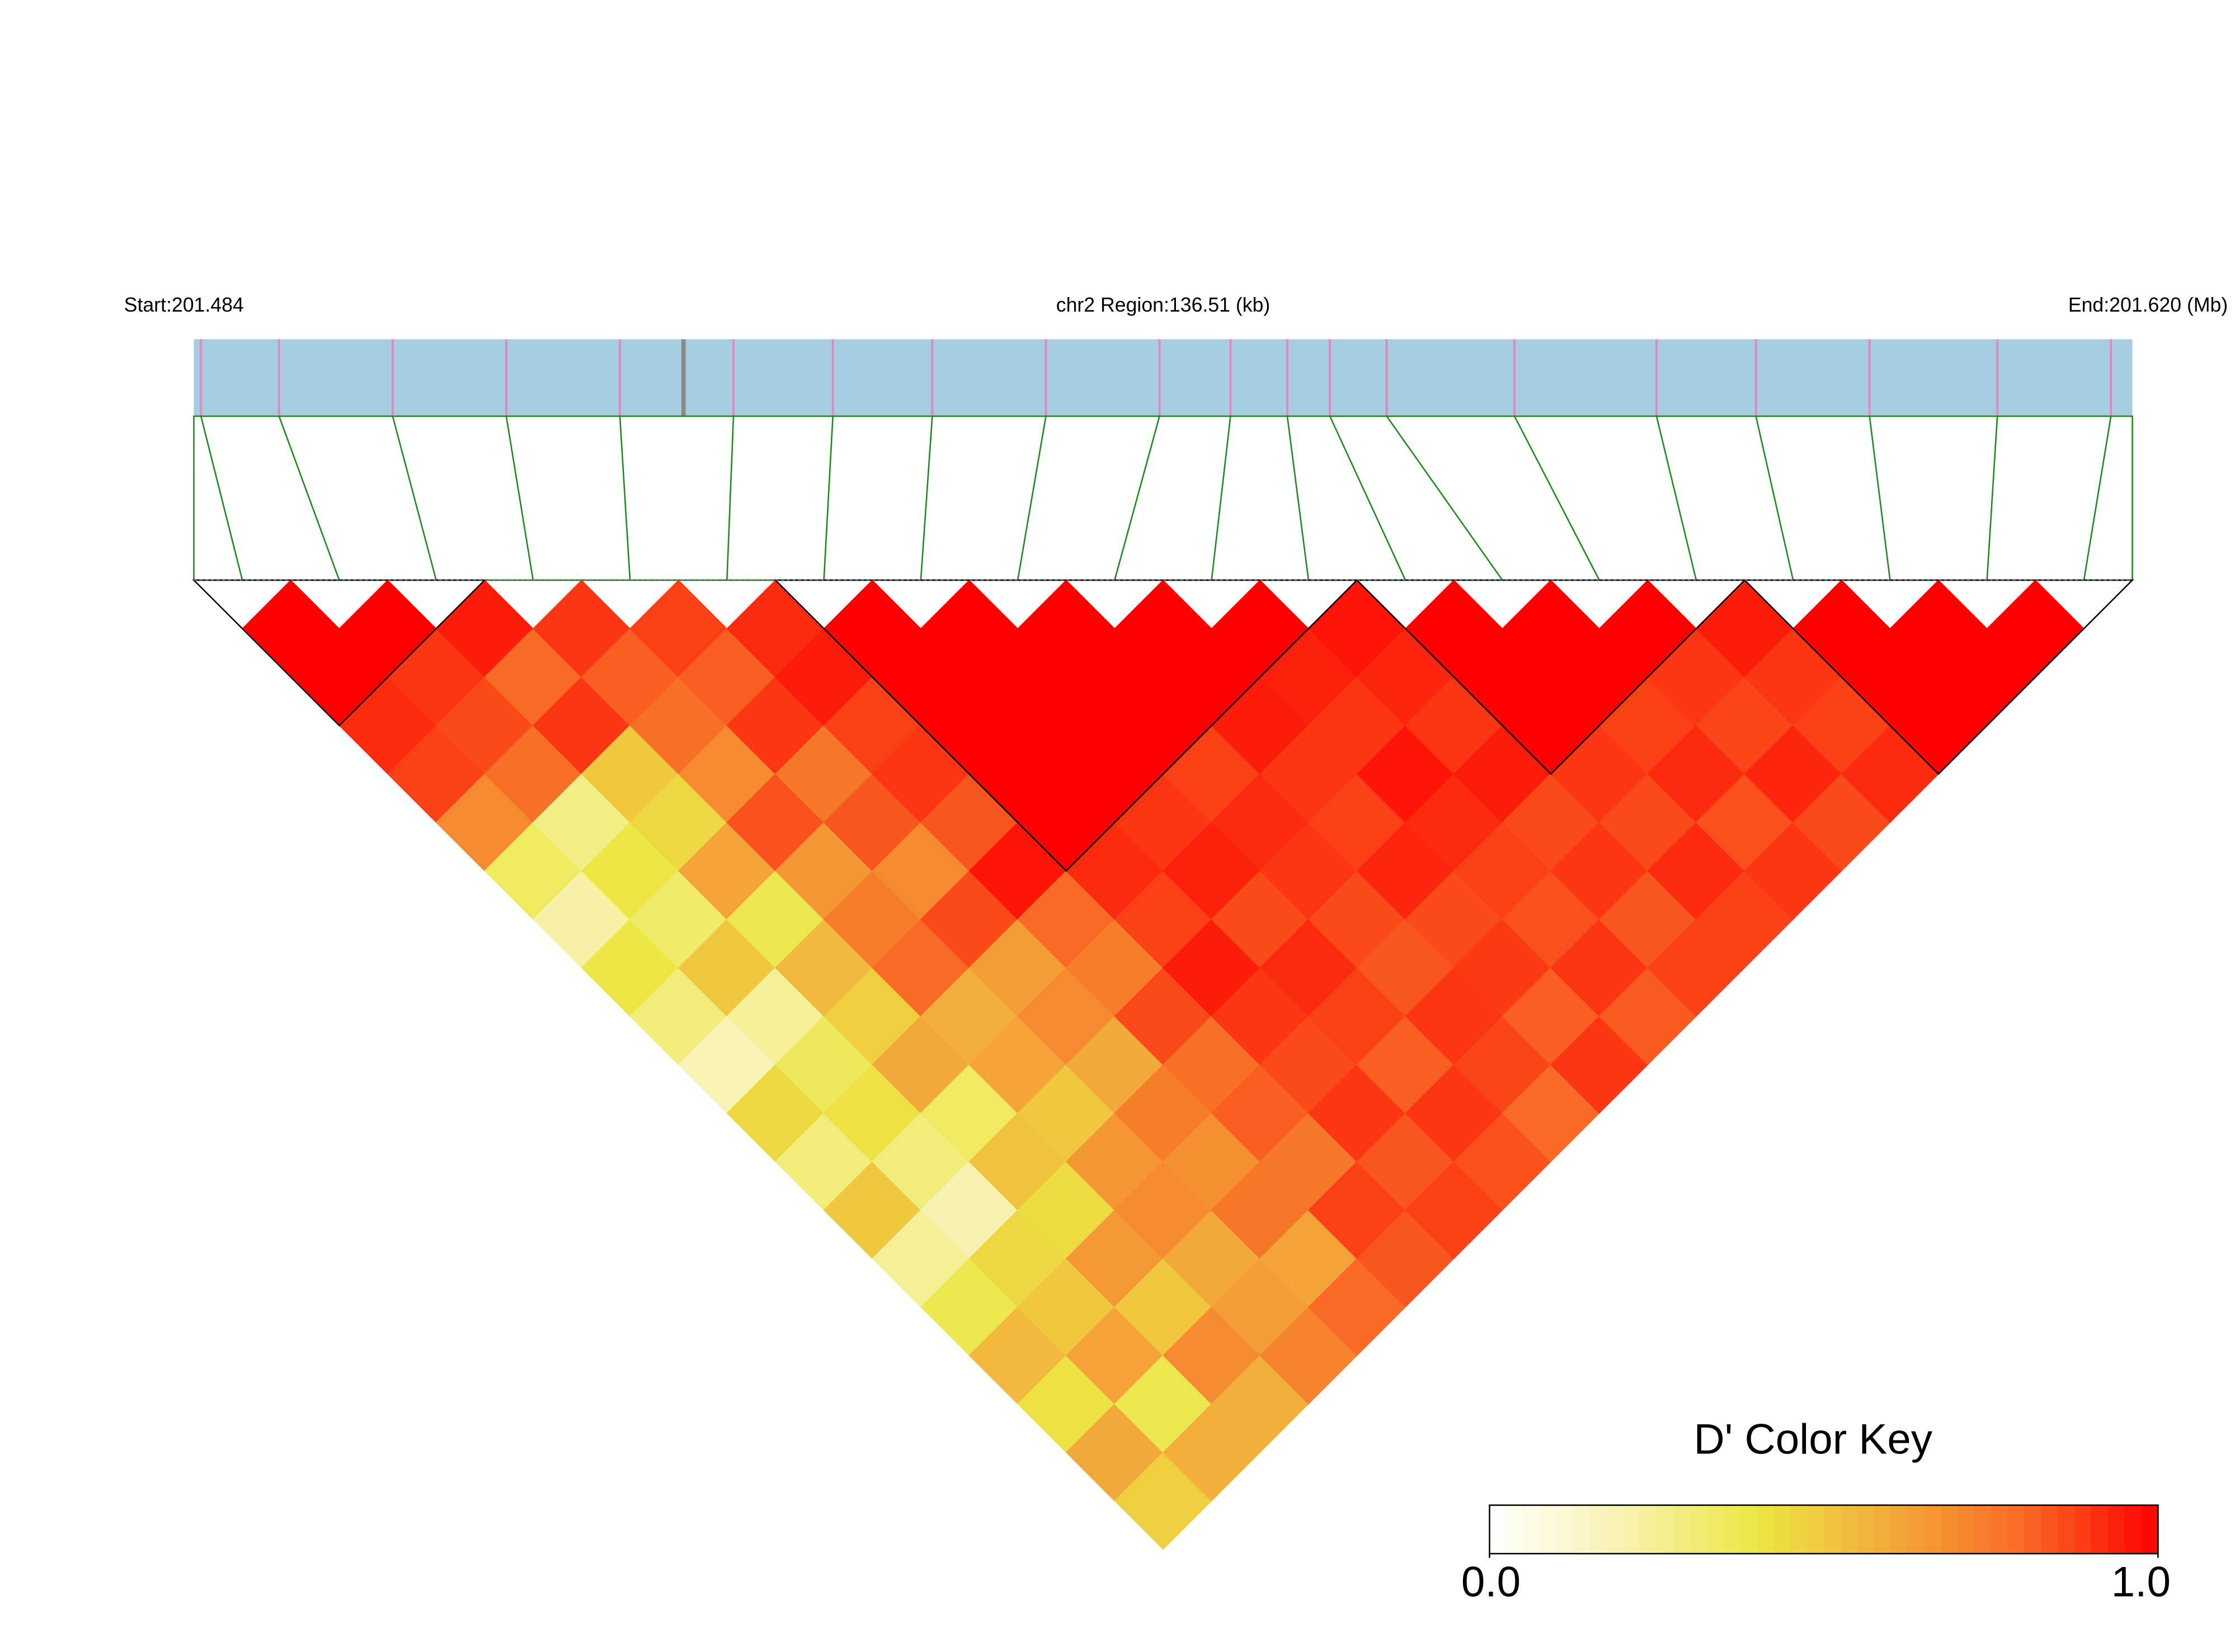 The image size is (2235, 1652). I want to click on gene-bar, so click(1163, 377).